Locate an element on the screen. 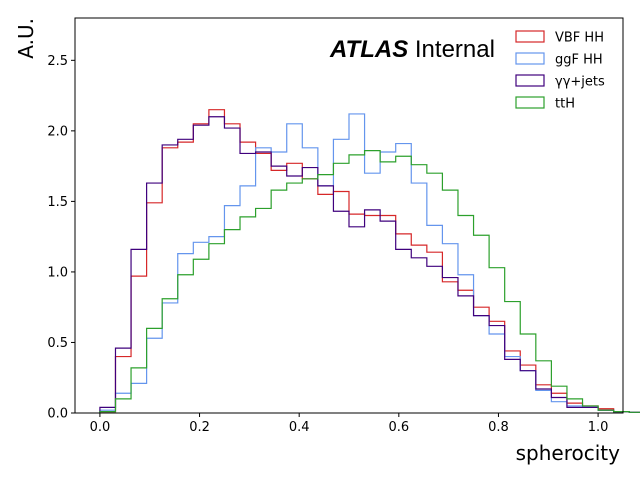 This screenshot has width=640, height=480. x-tick-label: 0.2 is located at coordinates (199, 427).